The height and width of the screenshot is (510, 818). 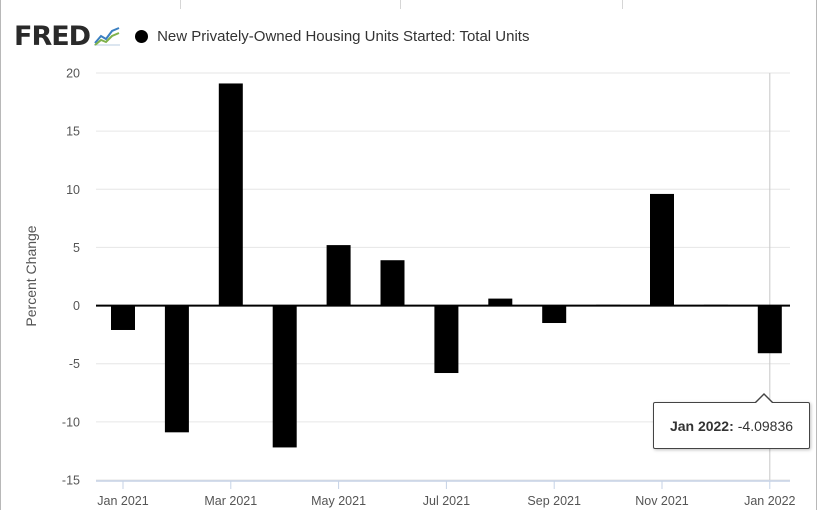 What do you see at coordinates (500, 302) in the screenshot?
I see `bar-aug-2021` at bounding box center [500, 302].